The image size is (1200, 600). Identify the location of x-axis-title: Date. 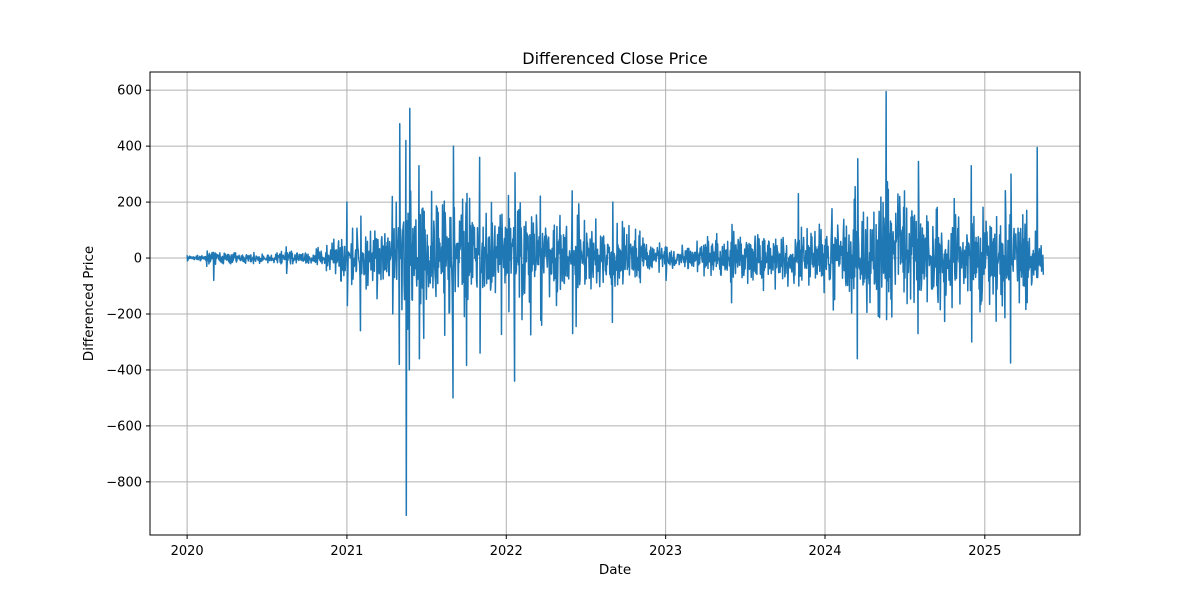
(615, 570).